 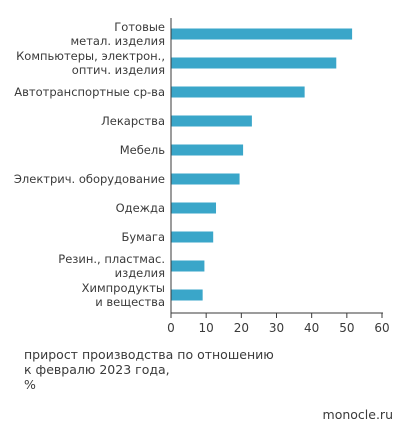 I want to click on category-label: Резин., пластмас. изделия, so click(x=111, y=266).